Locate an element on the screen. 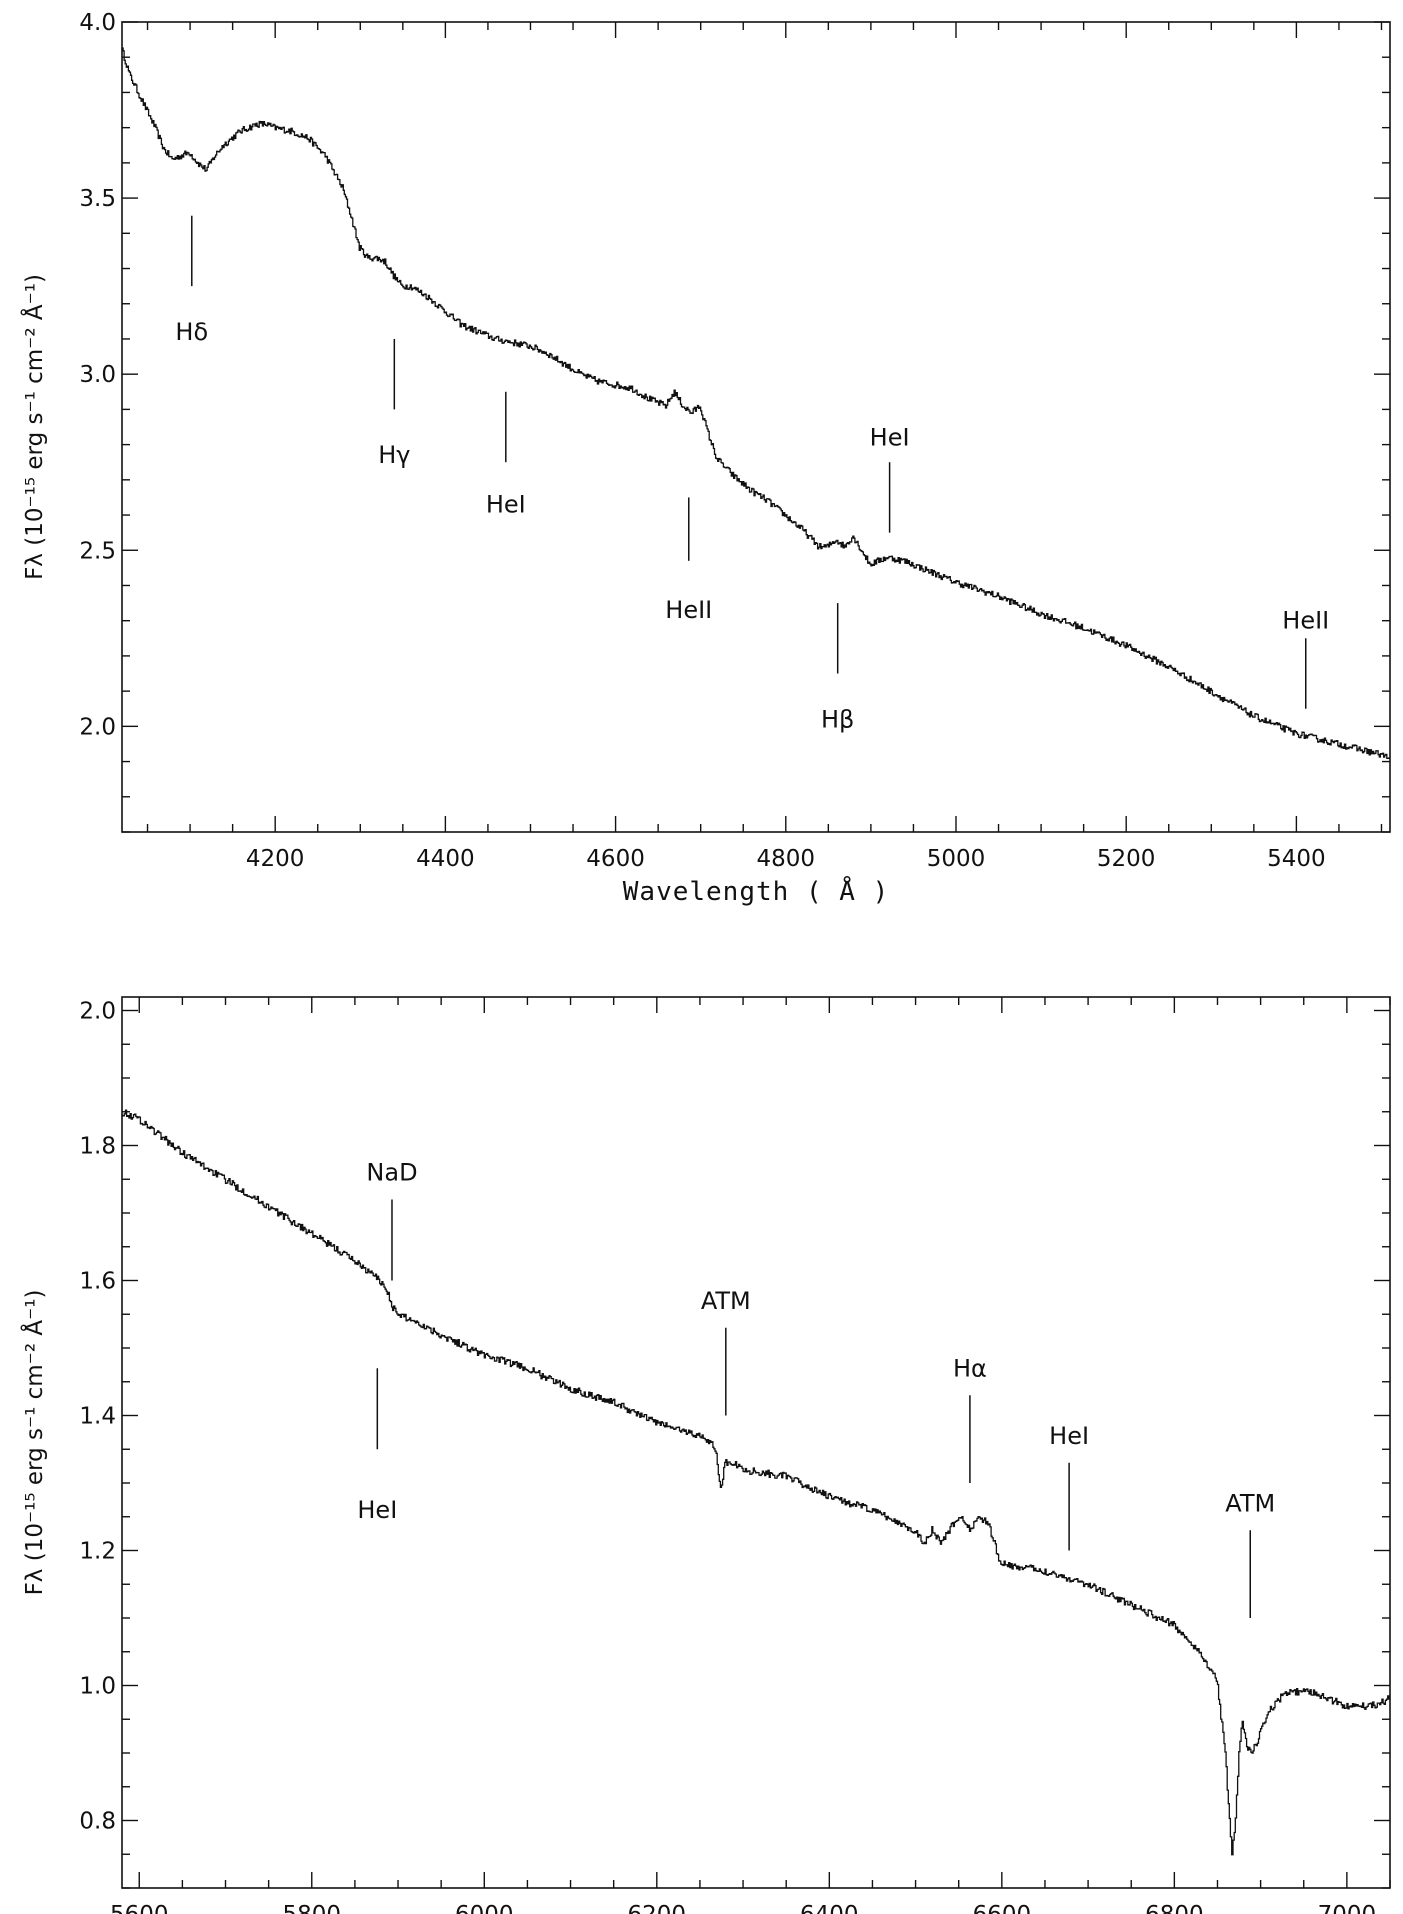 This screenshot has width=1403, height=1914. x-tick-label: 4400 is located at coordinates (445, 859).